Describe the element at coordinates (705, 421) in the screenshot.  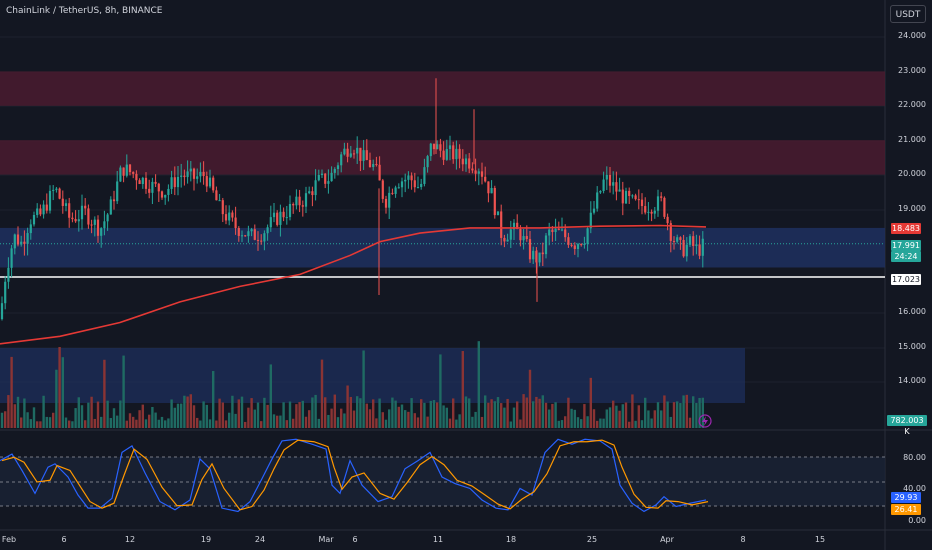
I see `lightning-icon` at that location.